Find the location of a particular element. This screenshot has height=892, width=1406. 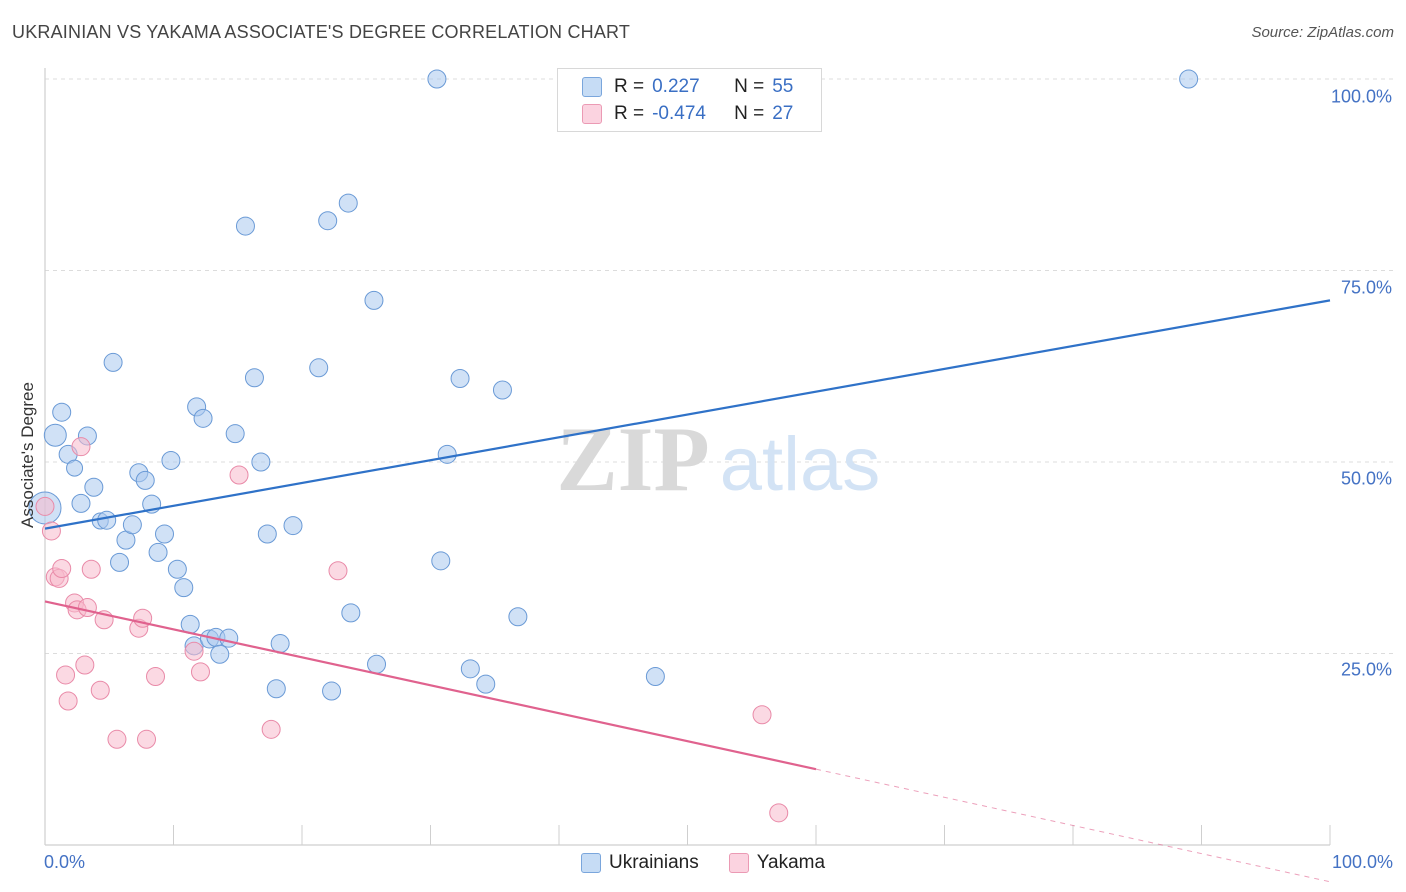

r-value: 0.227 is located at coordinates (676, 86).